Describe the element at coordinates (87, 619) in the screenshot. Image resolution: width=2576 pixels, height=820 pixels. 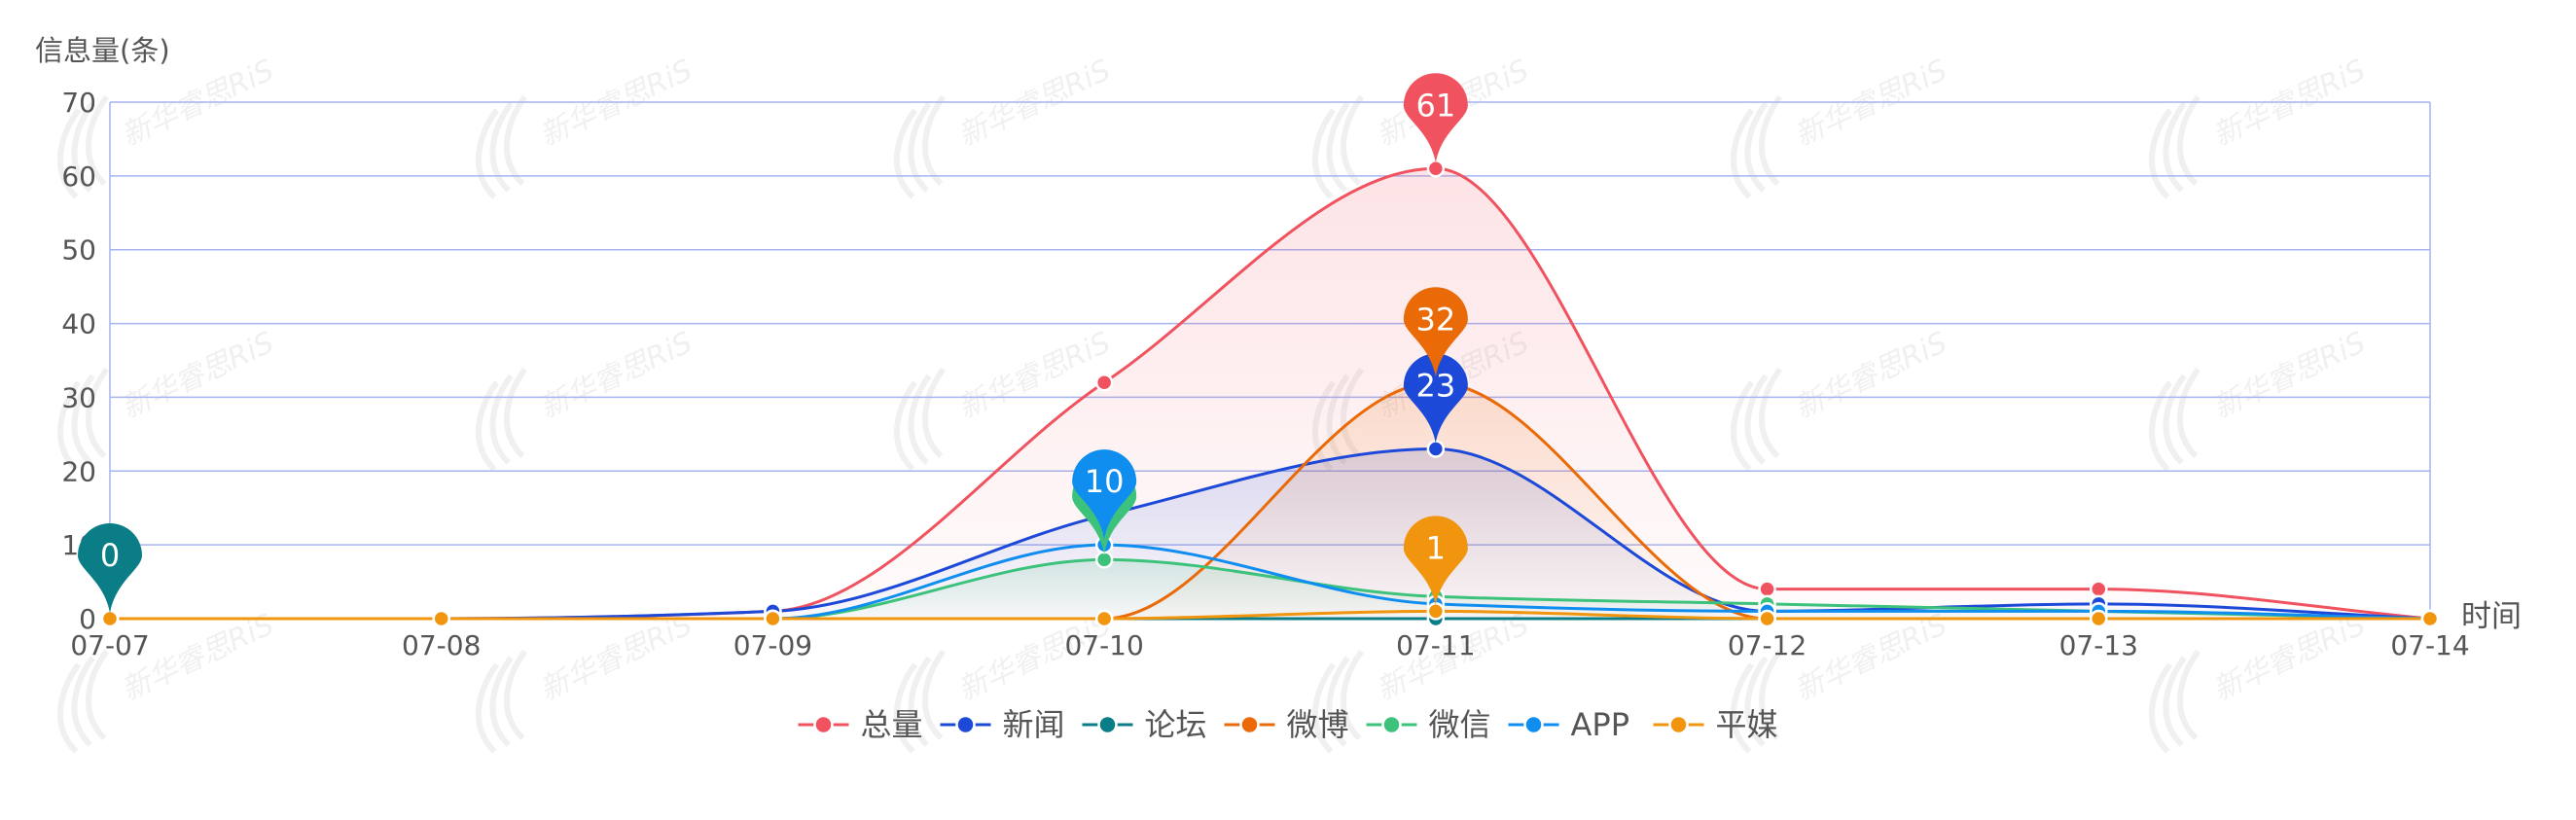
I see `y-tick-label: 0` at that location.